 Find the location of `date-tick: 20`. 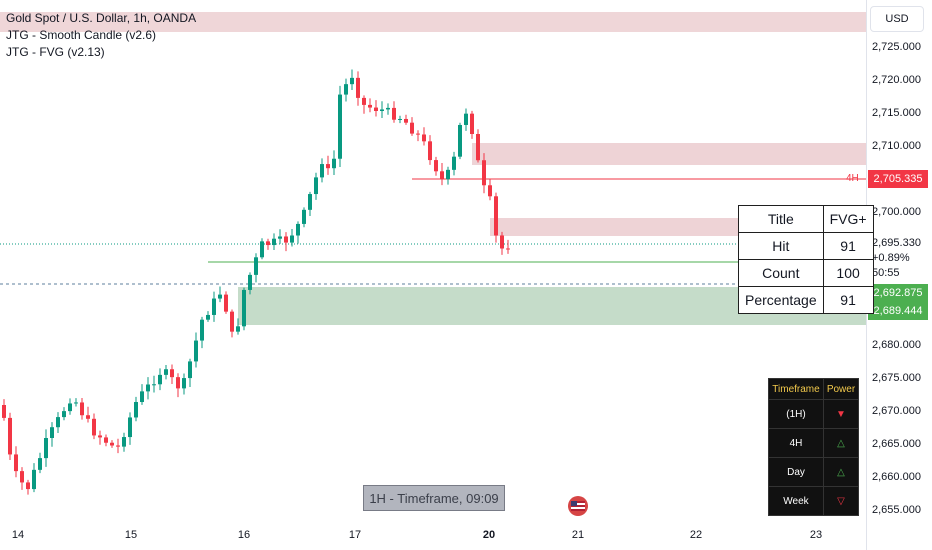

date-tick: 20 is located at coordinates (489, 535).